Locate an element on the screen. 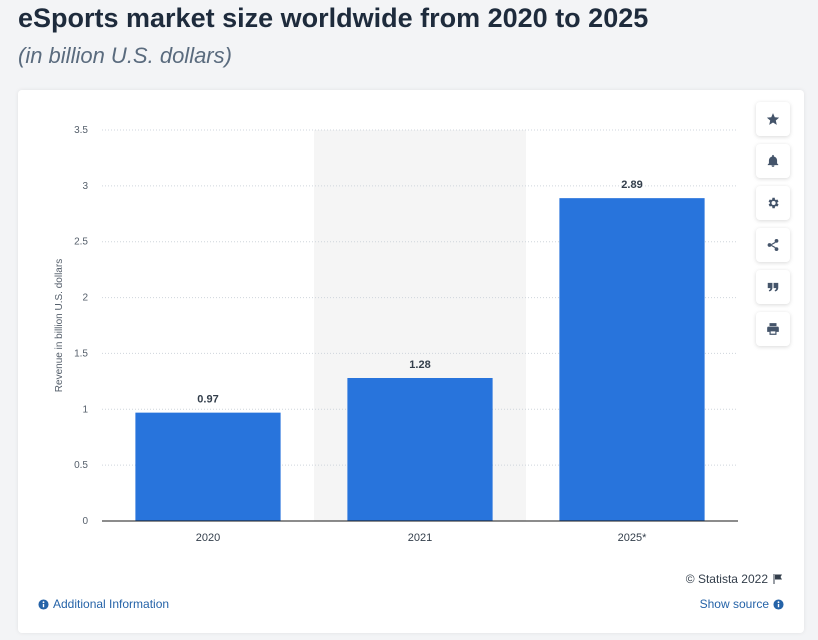  share-icon is located at coordinates (773, 245).